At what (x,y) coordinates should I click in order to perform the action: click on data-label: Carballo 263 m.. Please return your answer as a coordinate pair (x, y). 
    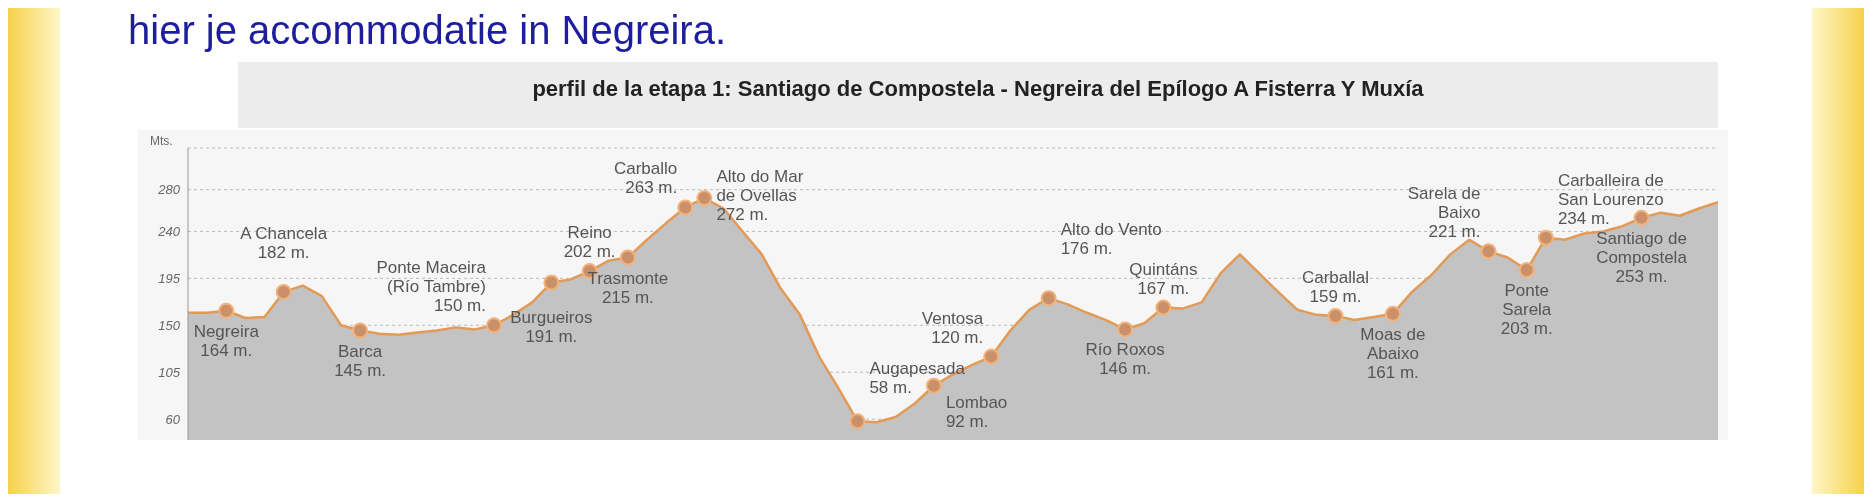
    Looking at the image, I should click on (645, 178).